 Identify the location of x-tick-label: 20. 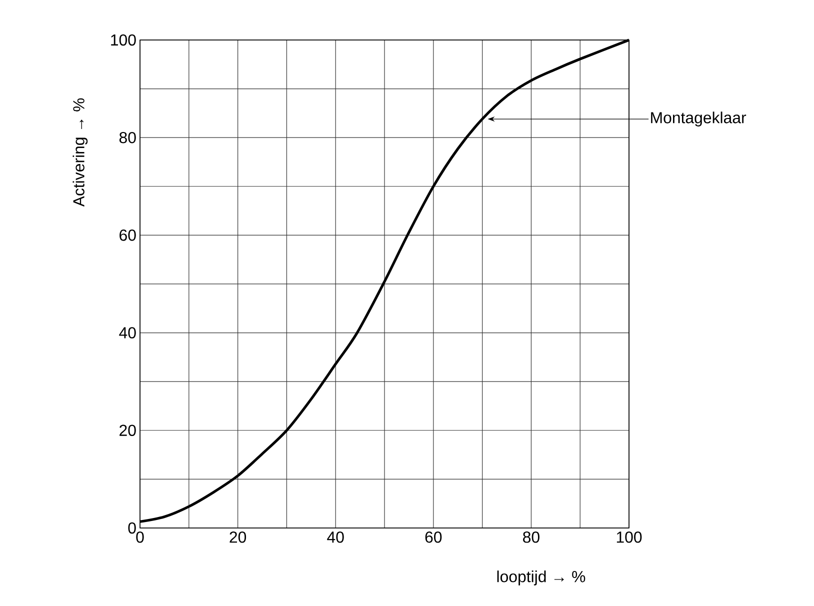
(238, 537).